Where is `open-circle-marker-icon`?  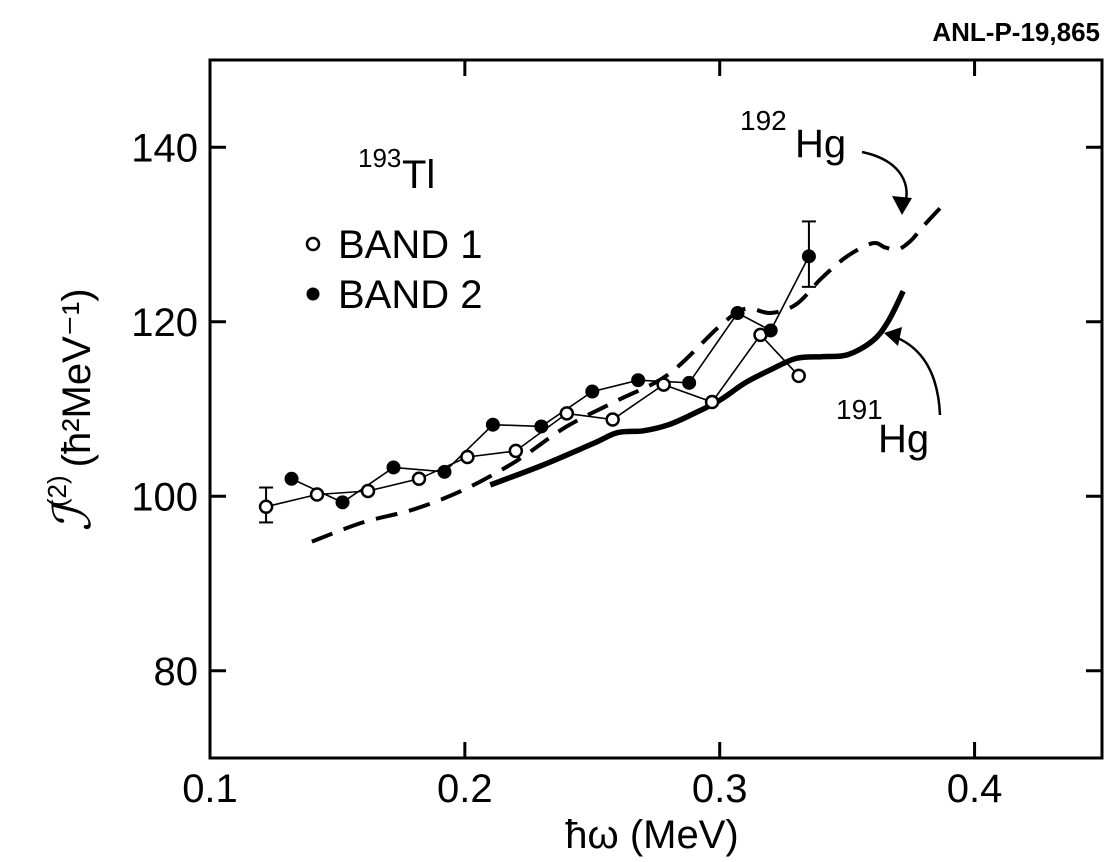
open-circle-marker-icon is located at coordinates (313, 244).